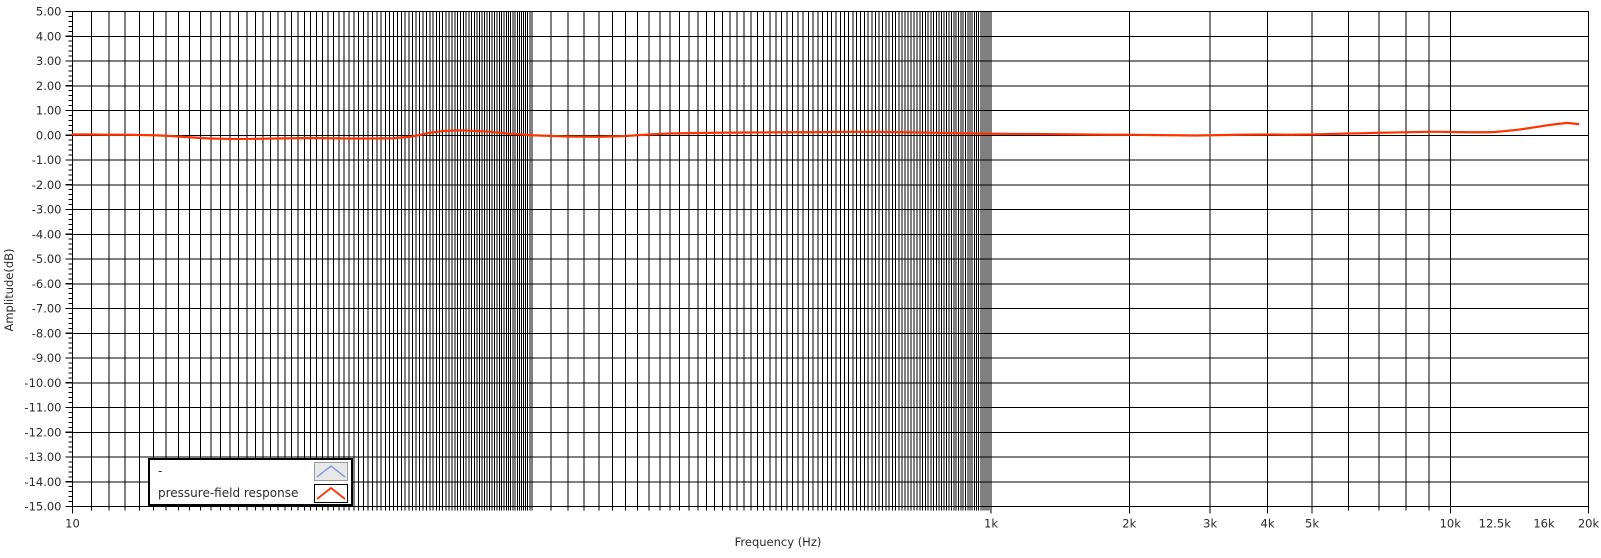 The height and width of the screenshot is (558, 1601). What do you see at coordinates (47, 259) in the screenshot?
I see `y-tick-label: -5.00` at bounding box center [47, 259].